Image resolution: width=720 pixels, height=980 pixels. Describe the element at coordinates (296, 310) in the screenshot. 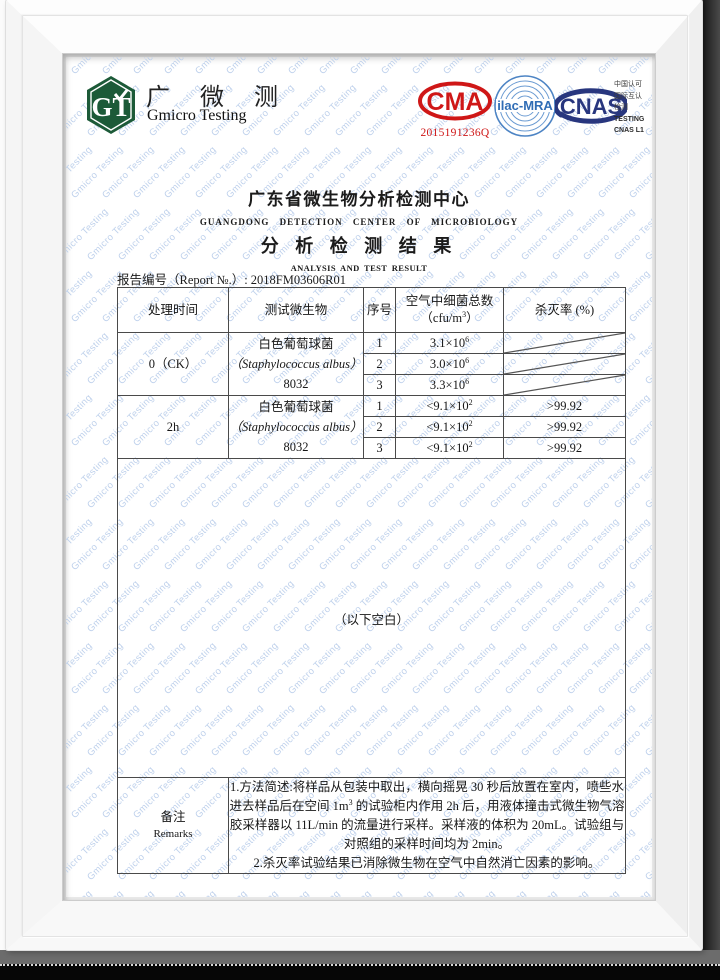

I see `header-test-microbe: 测试微生物` at that location.